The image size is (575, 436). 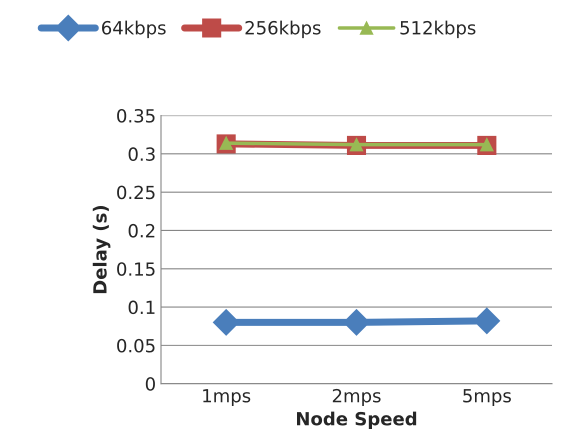 What do you see at coordinates (283, 29) in the screenshot?
I see `legend-label: 256kbps` at bounding box center [283, 29].